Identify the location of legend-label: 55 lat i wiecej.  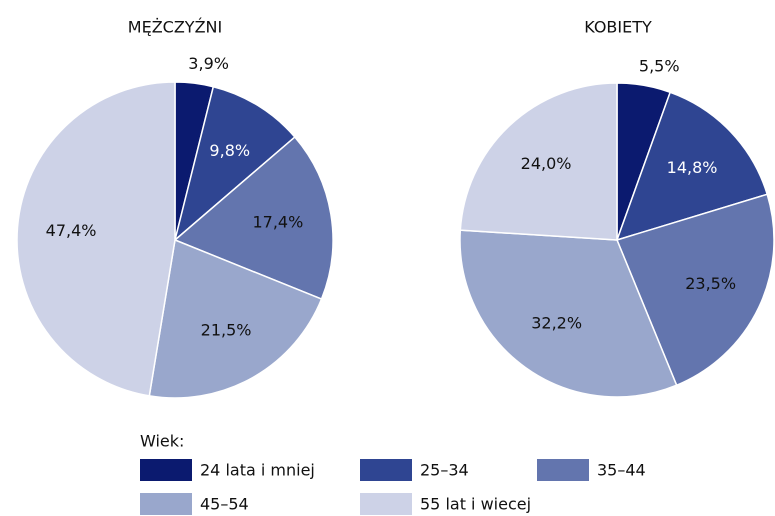
(475, 504).